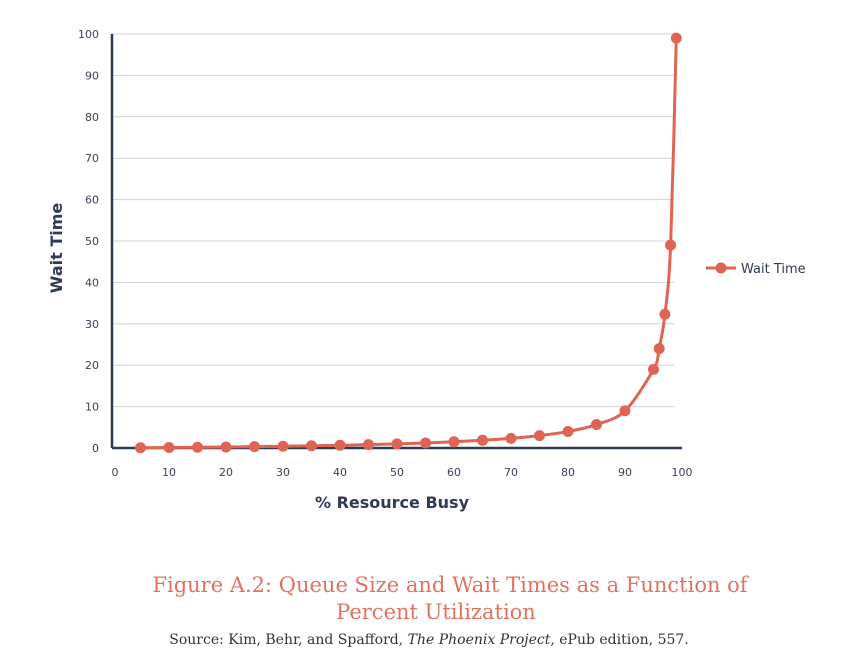 This screenshot has width=841, height=668. What do you see at coordinates (92, 241) in the screenshot?
I see `y-tick-label: 50` at bounding box center [92, 241].